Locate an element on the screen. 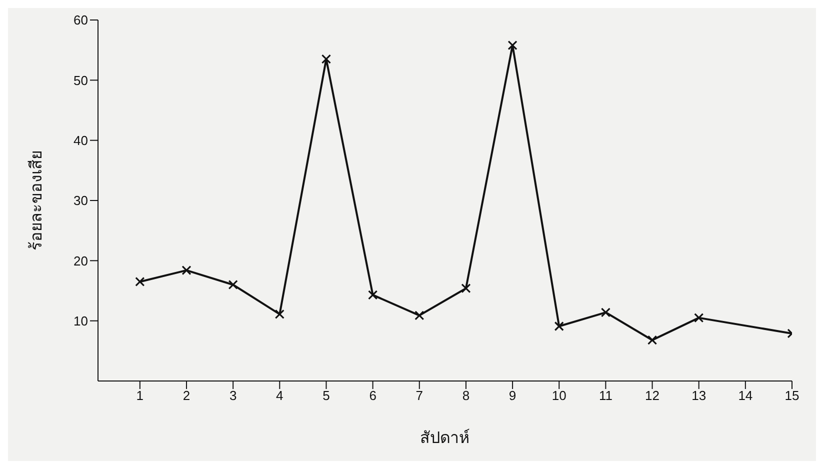 This screenshot has height=469, width=824. x-tick-label: 4 is located at coordinates (280, 396).